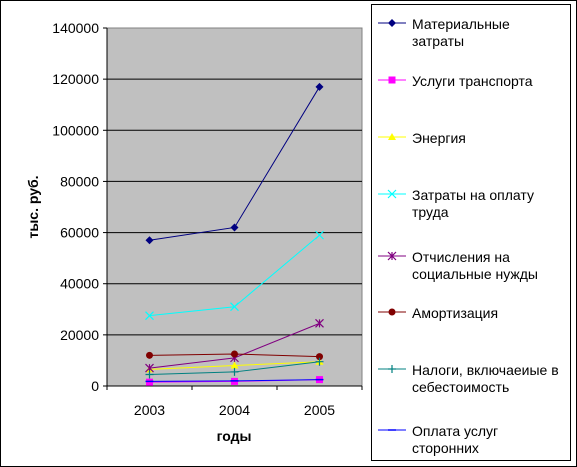  Describe the element at coordinates (455, 439) in the screenshot. I see `legend-label-7: Оплата услуг сторонних` at that location.